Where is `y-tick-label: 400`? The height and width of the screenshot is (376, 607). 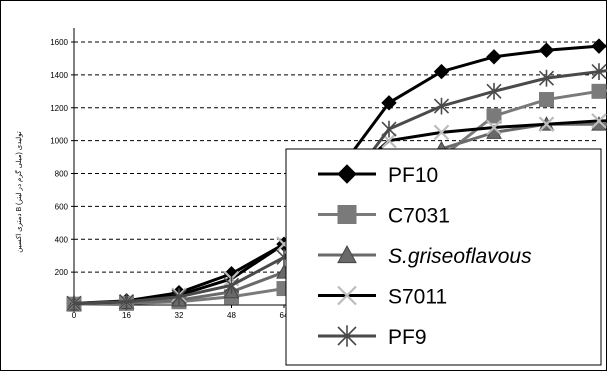 y-tick-label: 400 is located at coordinates (62, 239).